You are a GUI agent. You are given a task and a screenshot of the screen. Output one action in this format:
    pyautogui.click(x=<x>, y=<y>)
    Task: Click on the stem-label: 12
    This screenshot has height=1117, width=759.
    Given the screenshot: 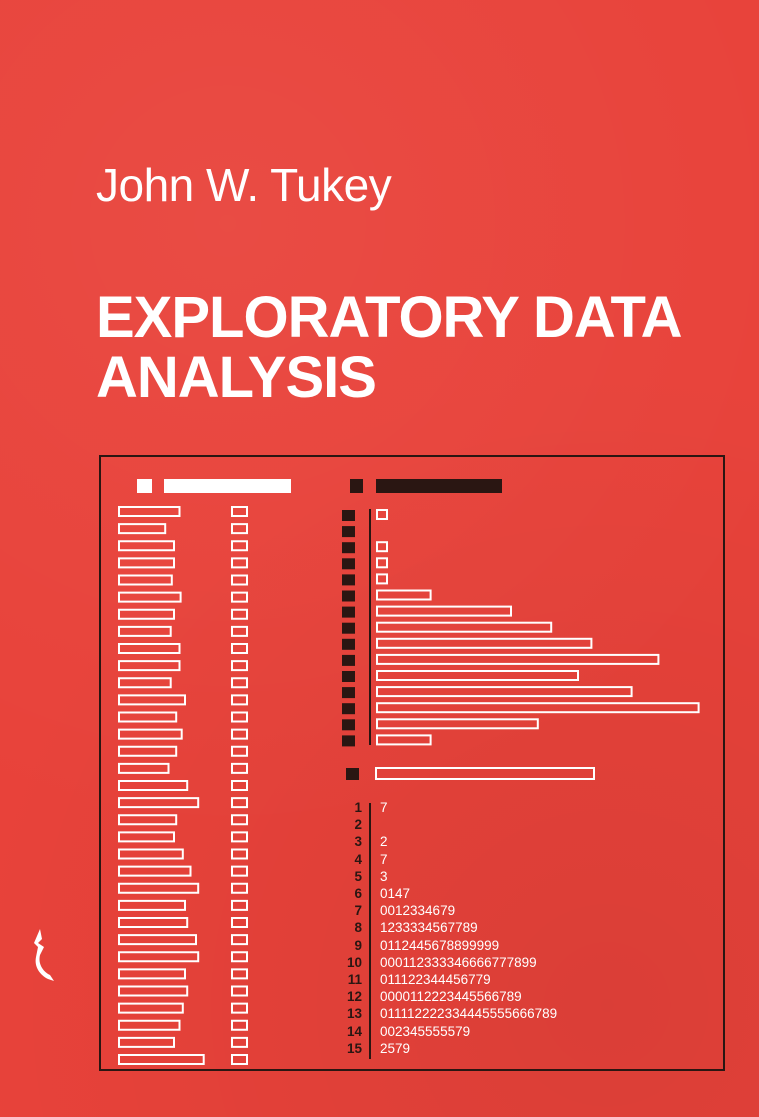 What is the action you would take?
    pyautogui.click(x=354, y=997)
    